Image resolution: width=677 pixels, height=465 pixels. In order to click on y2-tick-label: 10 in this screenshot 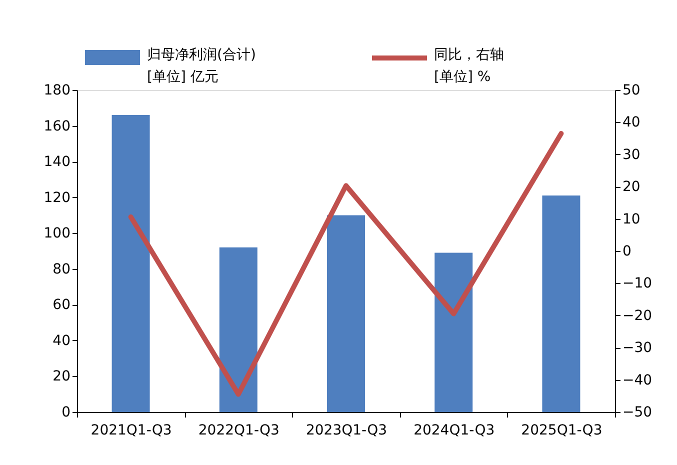, I will do `click(631, 219)`.